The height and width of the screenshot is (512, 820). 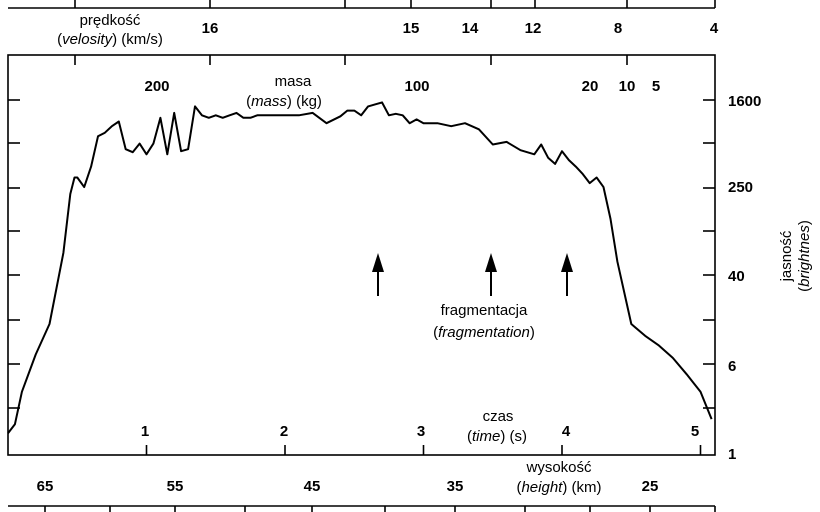 What do you see at coordinates (498, 416) in the screenshot?
I see `time-axis-label: czas` at bounding box center [498, 416].